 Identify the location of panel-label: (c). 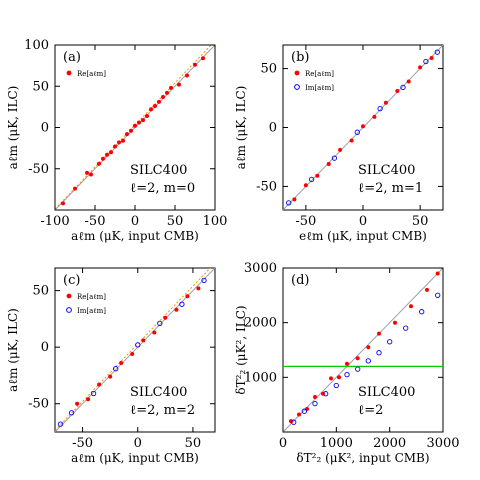
(71, 280).